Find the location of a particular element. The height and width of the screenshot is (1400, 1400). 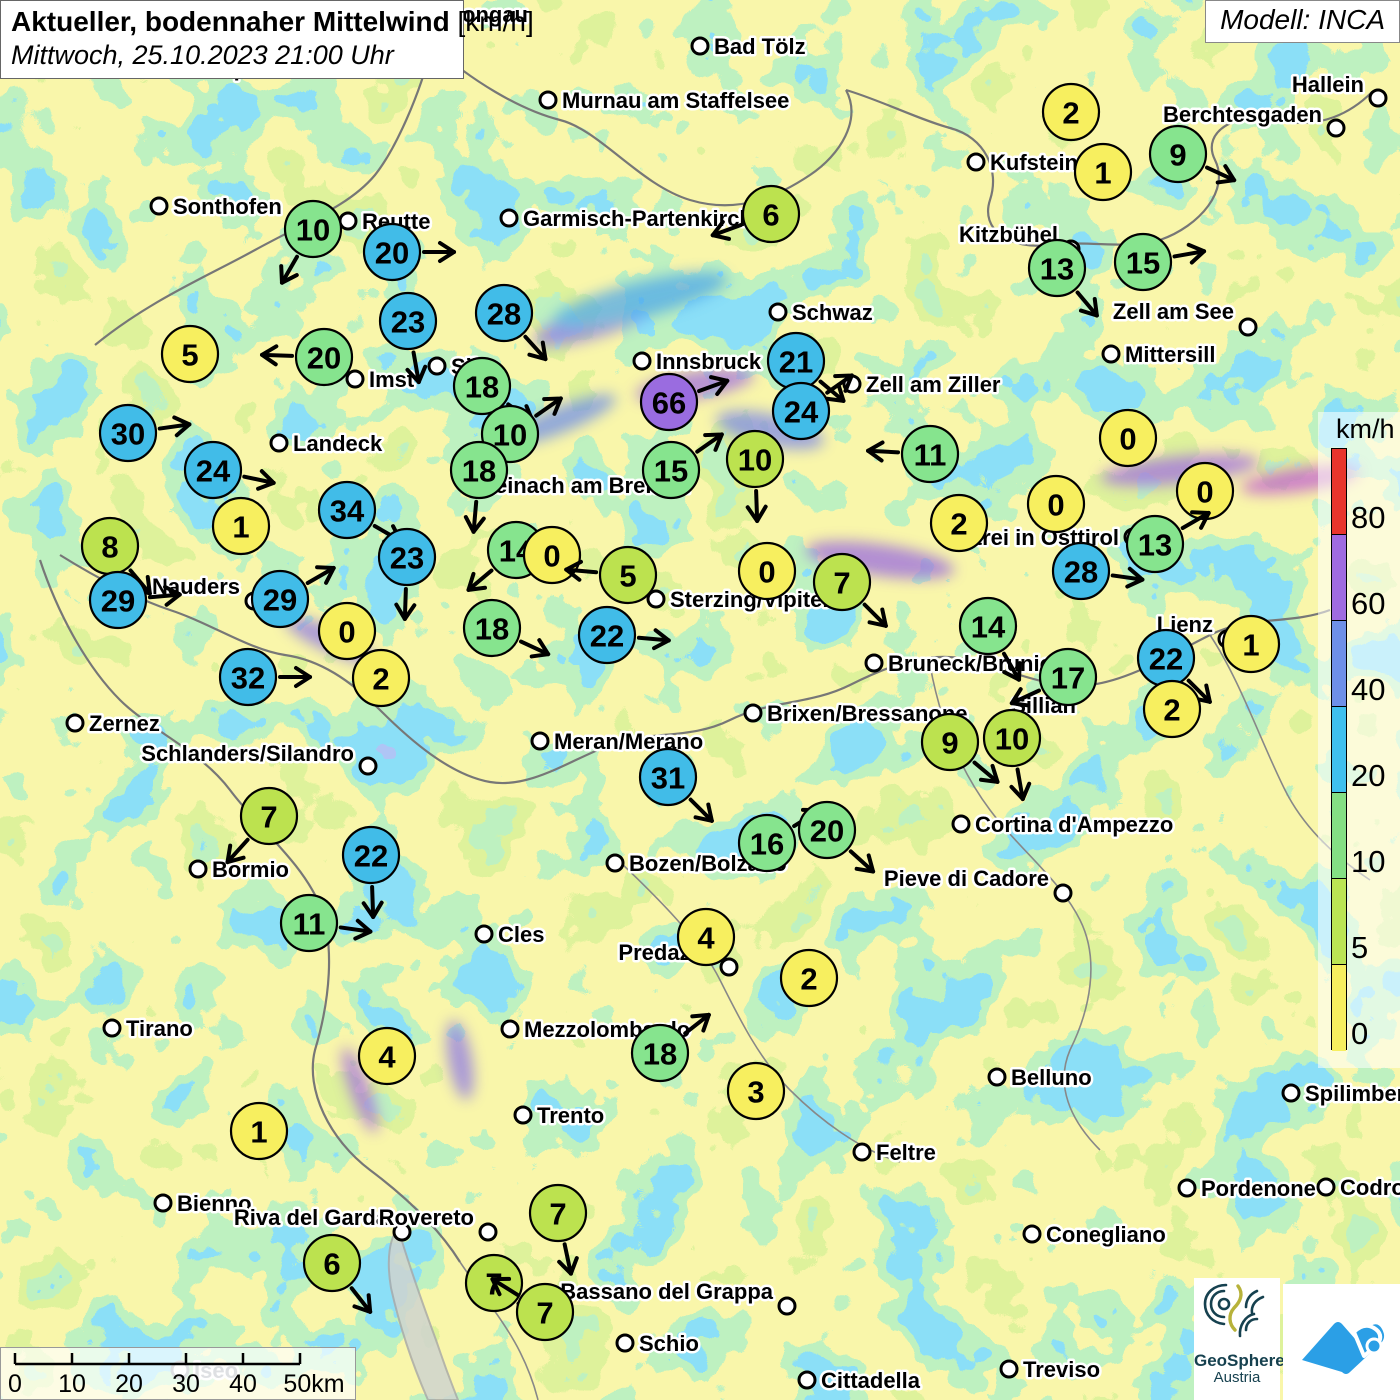

scalebar-label: 10 is located at coordinates (72, 1384).